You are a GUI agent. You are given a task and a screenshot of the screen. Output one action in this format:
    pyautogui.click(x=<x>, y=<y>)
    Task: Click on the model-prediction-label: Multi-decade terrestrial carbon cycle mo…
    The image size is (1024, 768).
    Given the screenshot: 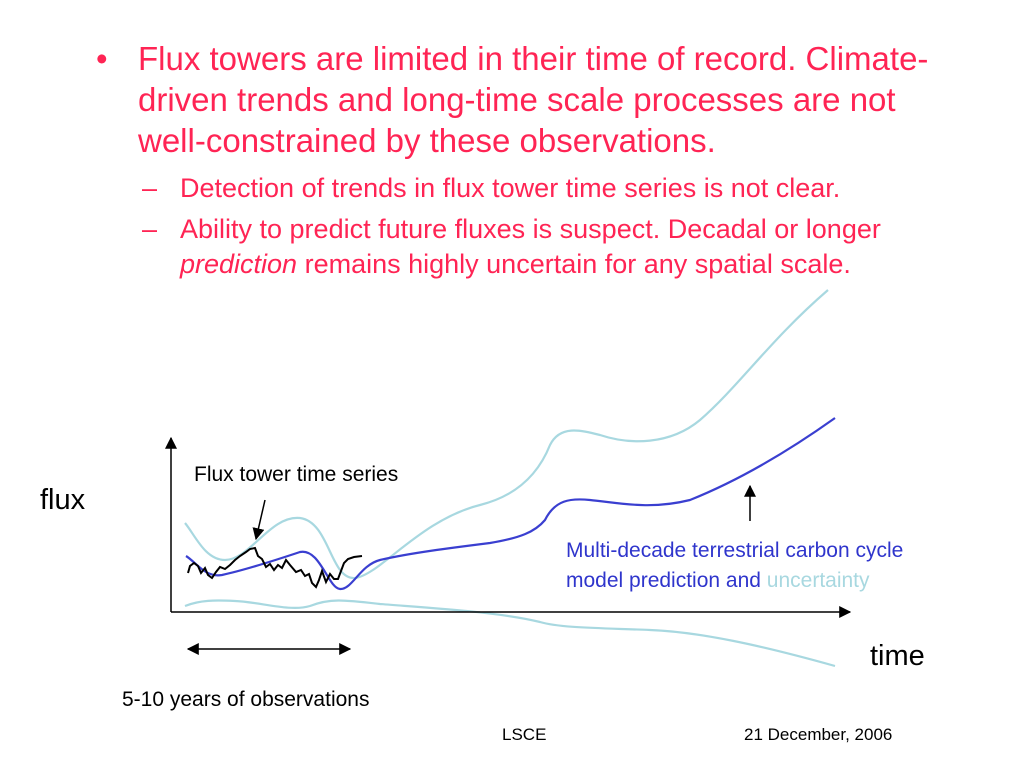 What is the action you would take?
    pyautogui.click(x=734, y=566)
    